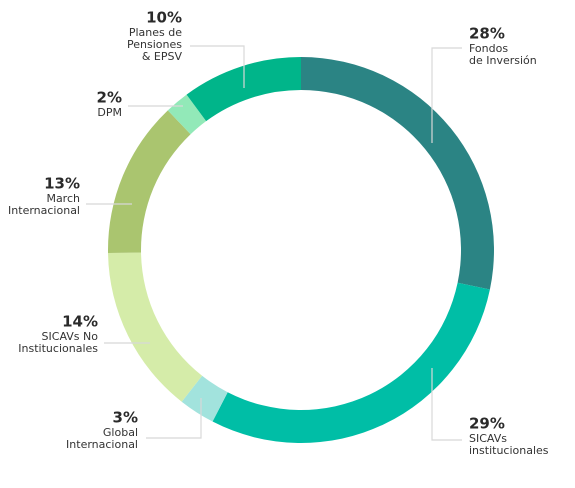 This screenshot has width=575, height=488. I want to click on value-label: 29%, so click(487, 424).